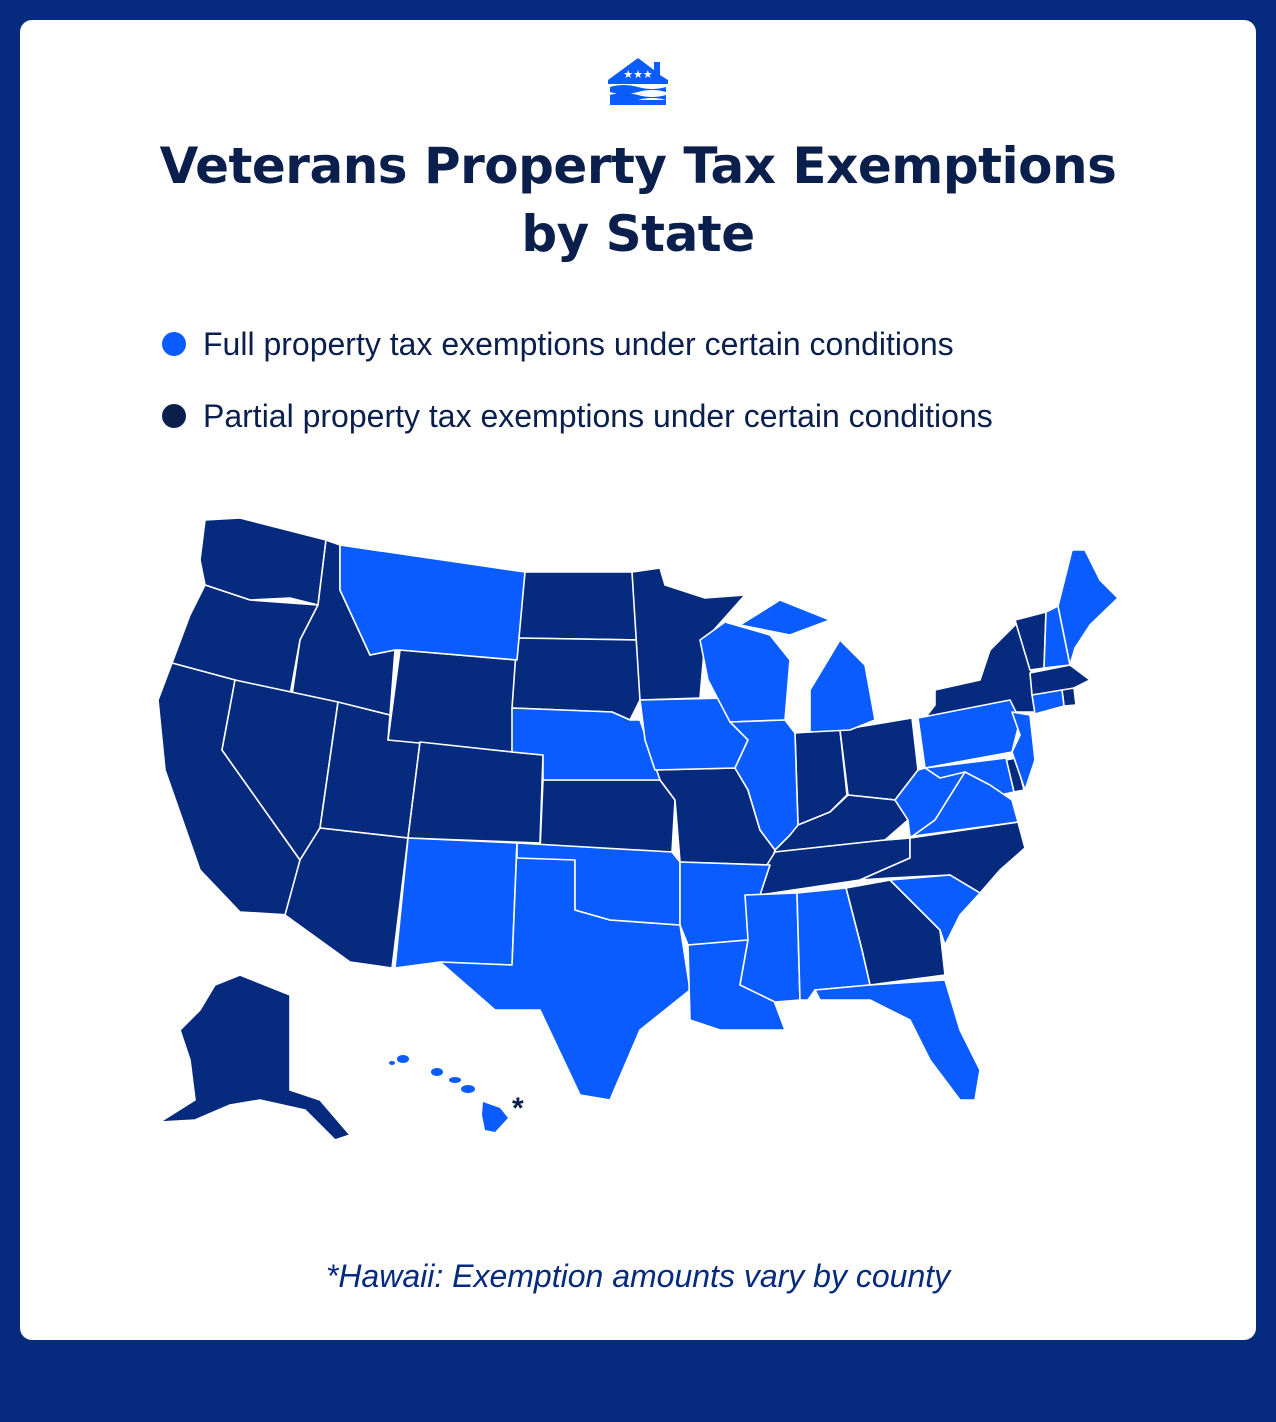 The width and height of the screenshot is (1276, 1422). I want to click on state-NE, so click(586, 744).